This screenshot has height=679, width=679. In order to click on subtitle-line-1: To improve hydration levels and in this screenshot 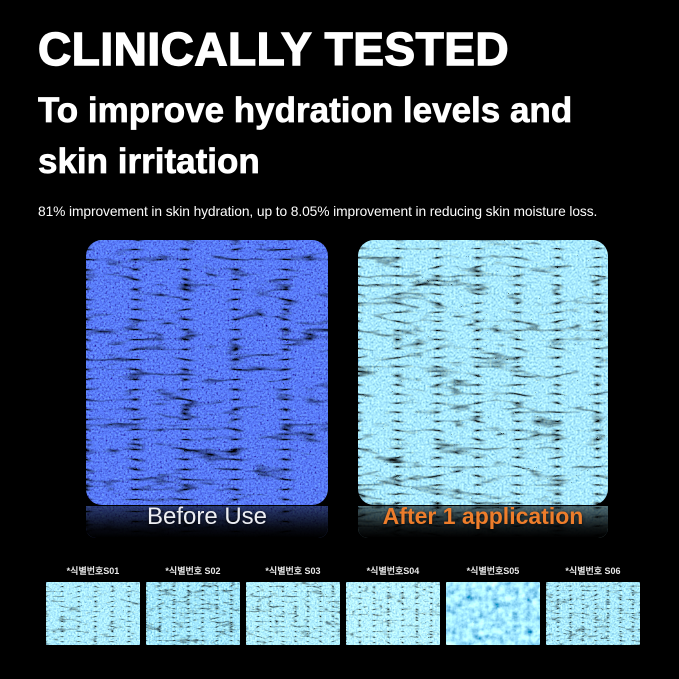, I will do `click(305, 110)`.